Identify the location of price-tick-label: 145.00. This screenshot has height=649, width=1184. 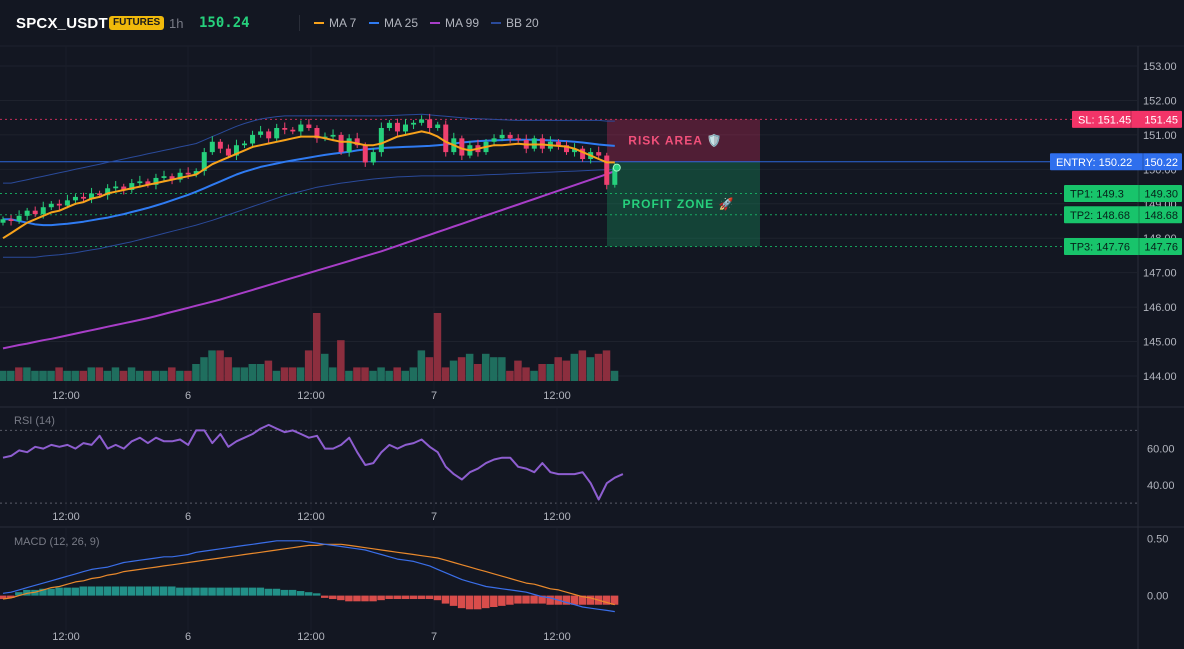
(1160, 343).